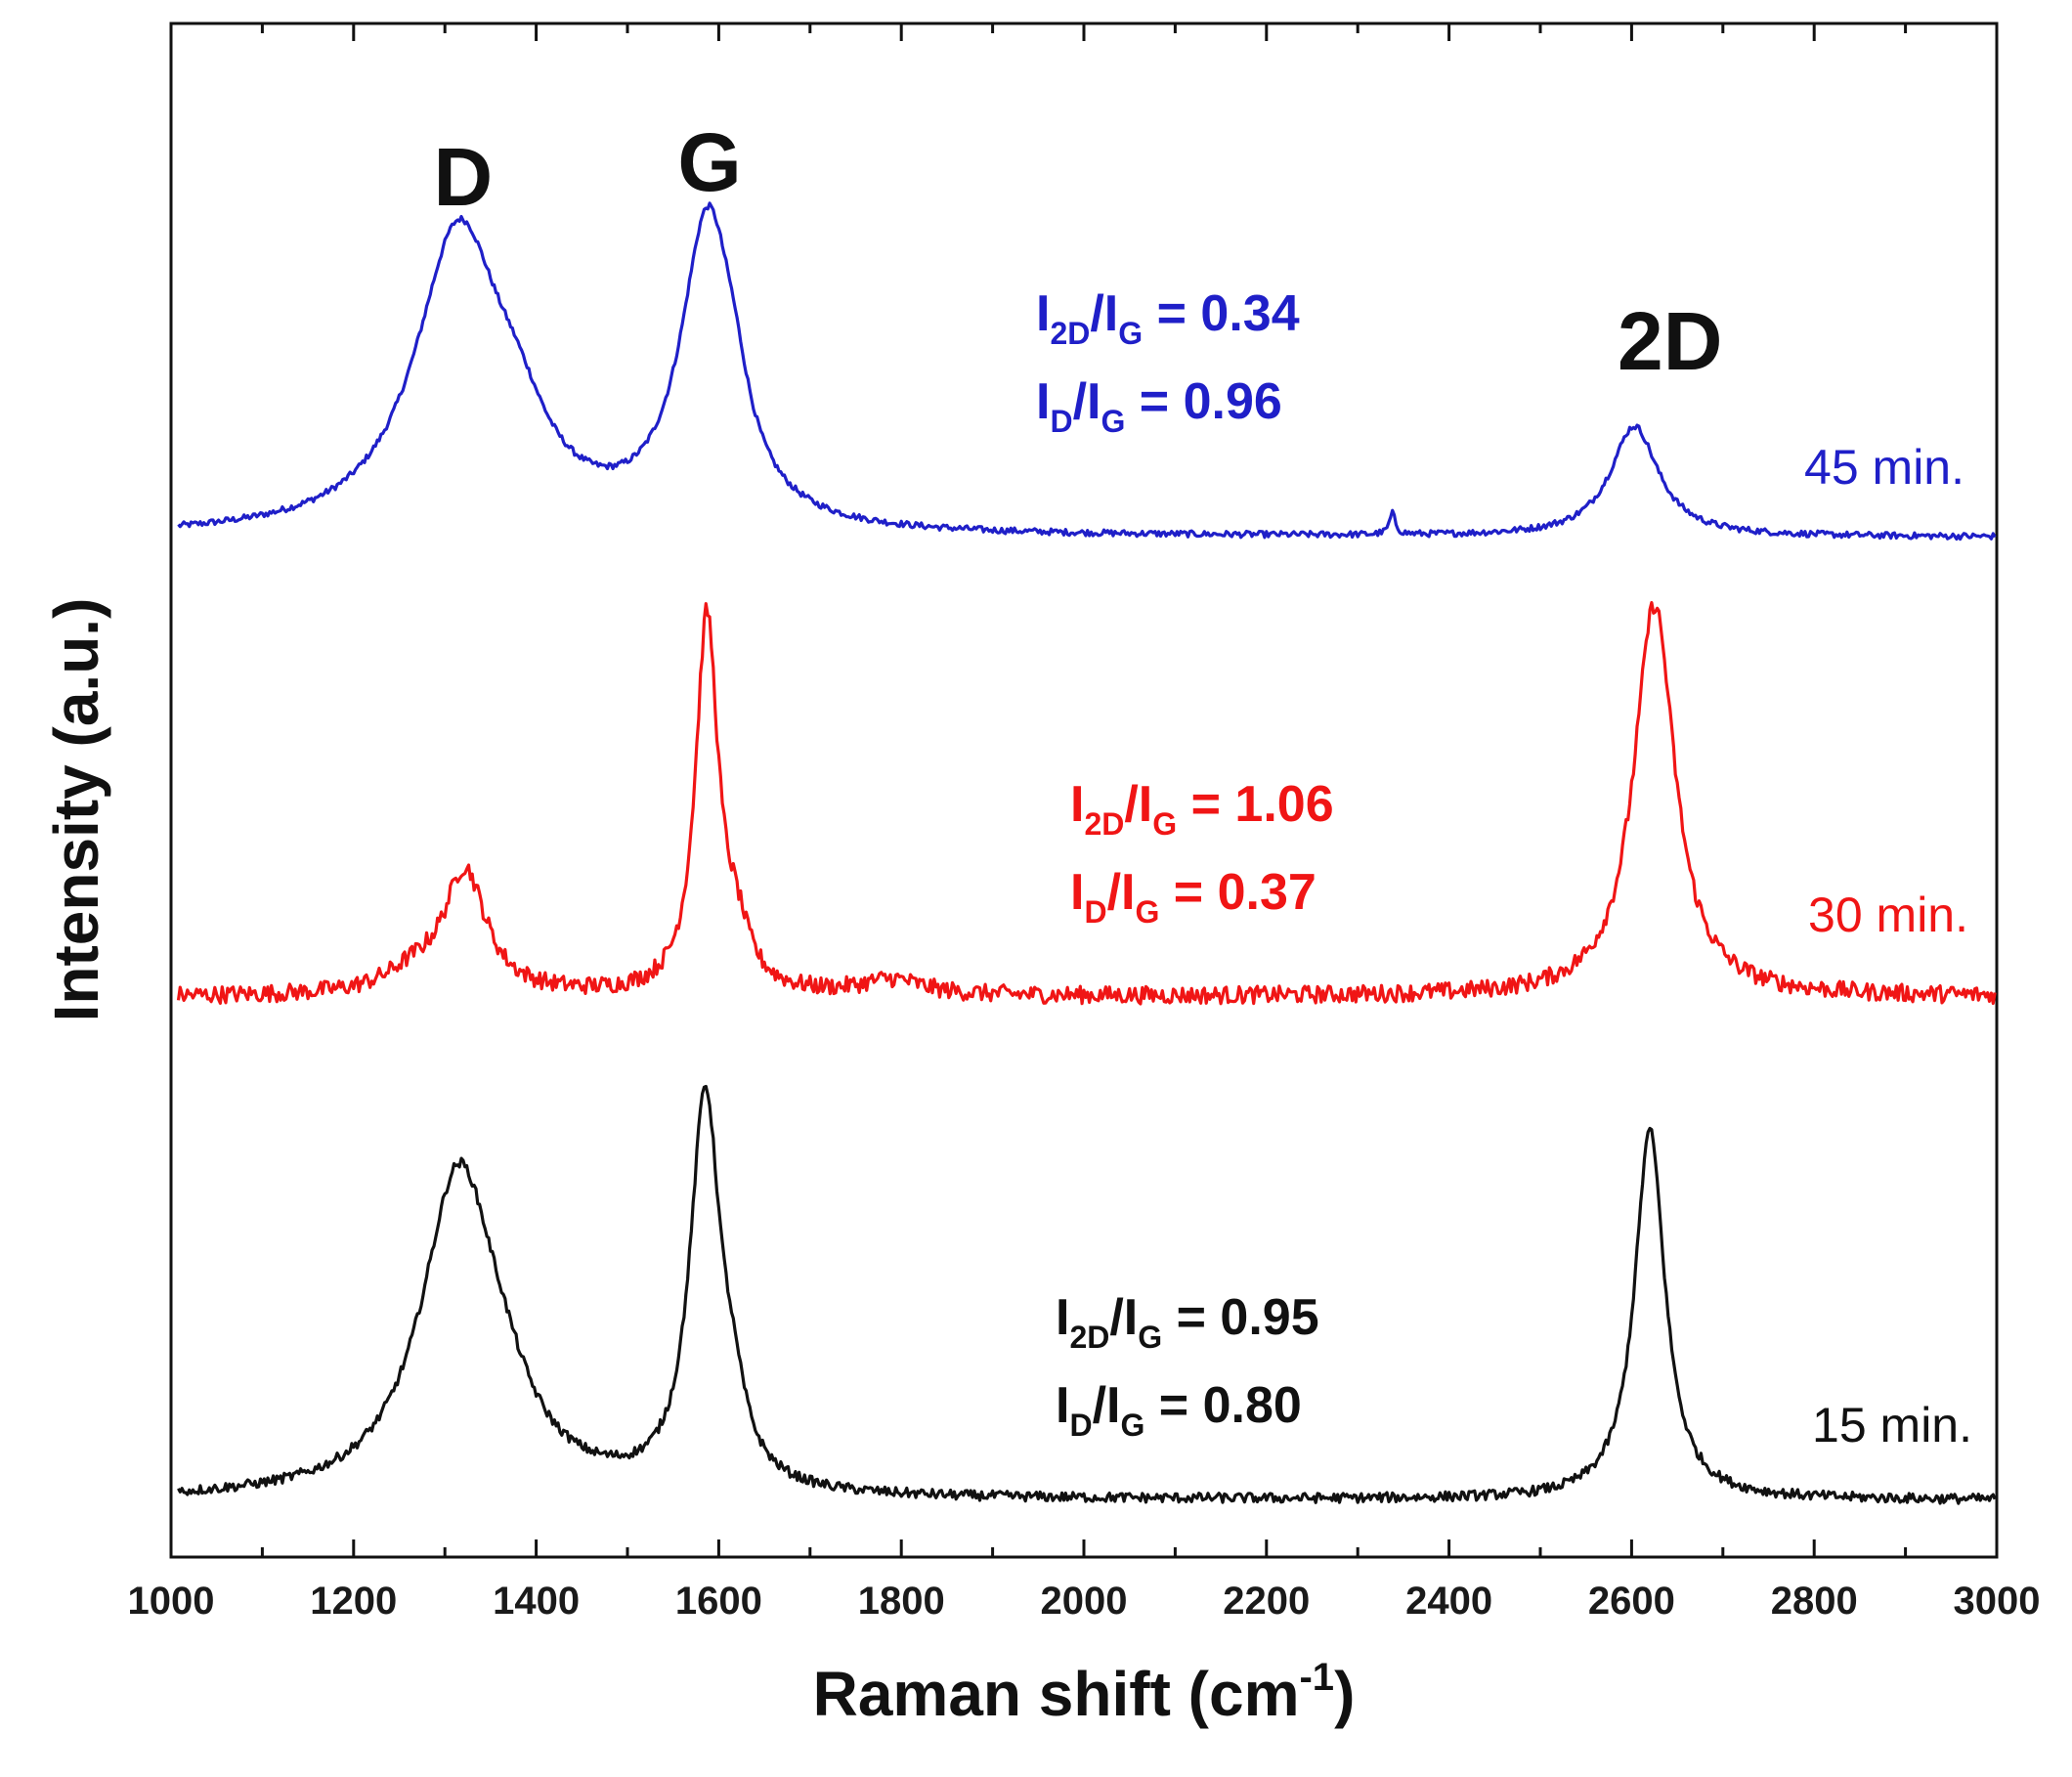 Image resolution: width=2072 pixels, height=1777 pixels. Describe the element at coordinates (536, 1602) in the screenshot. I see `x-tick-label: 1400` at that location.